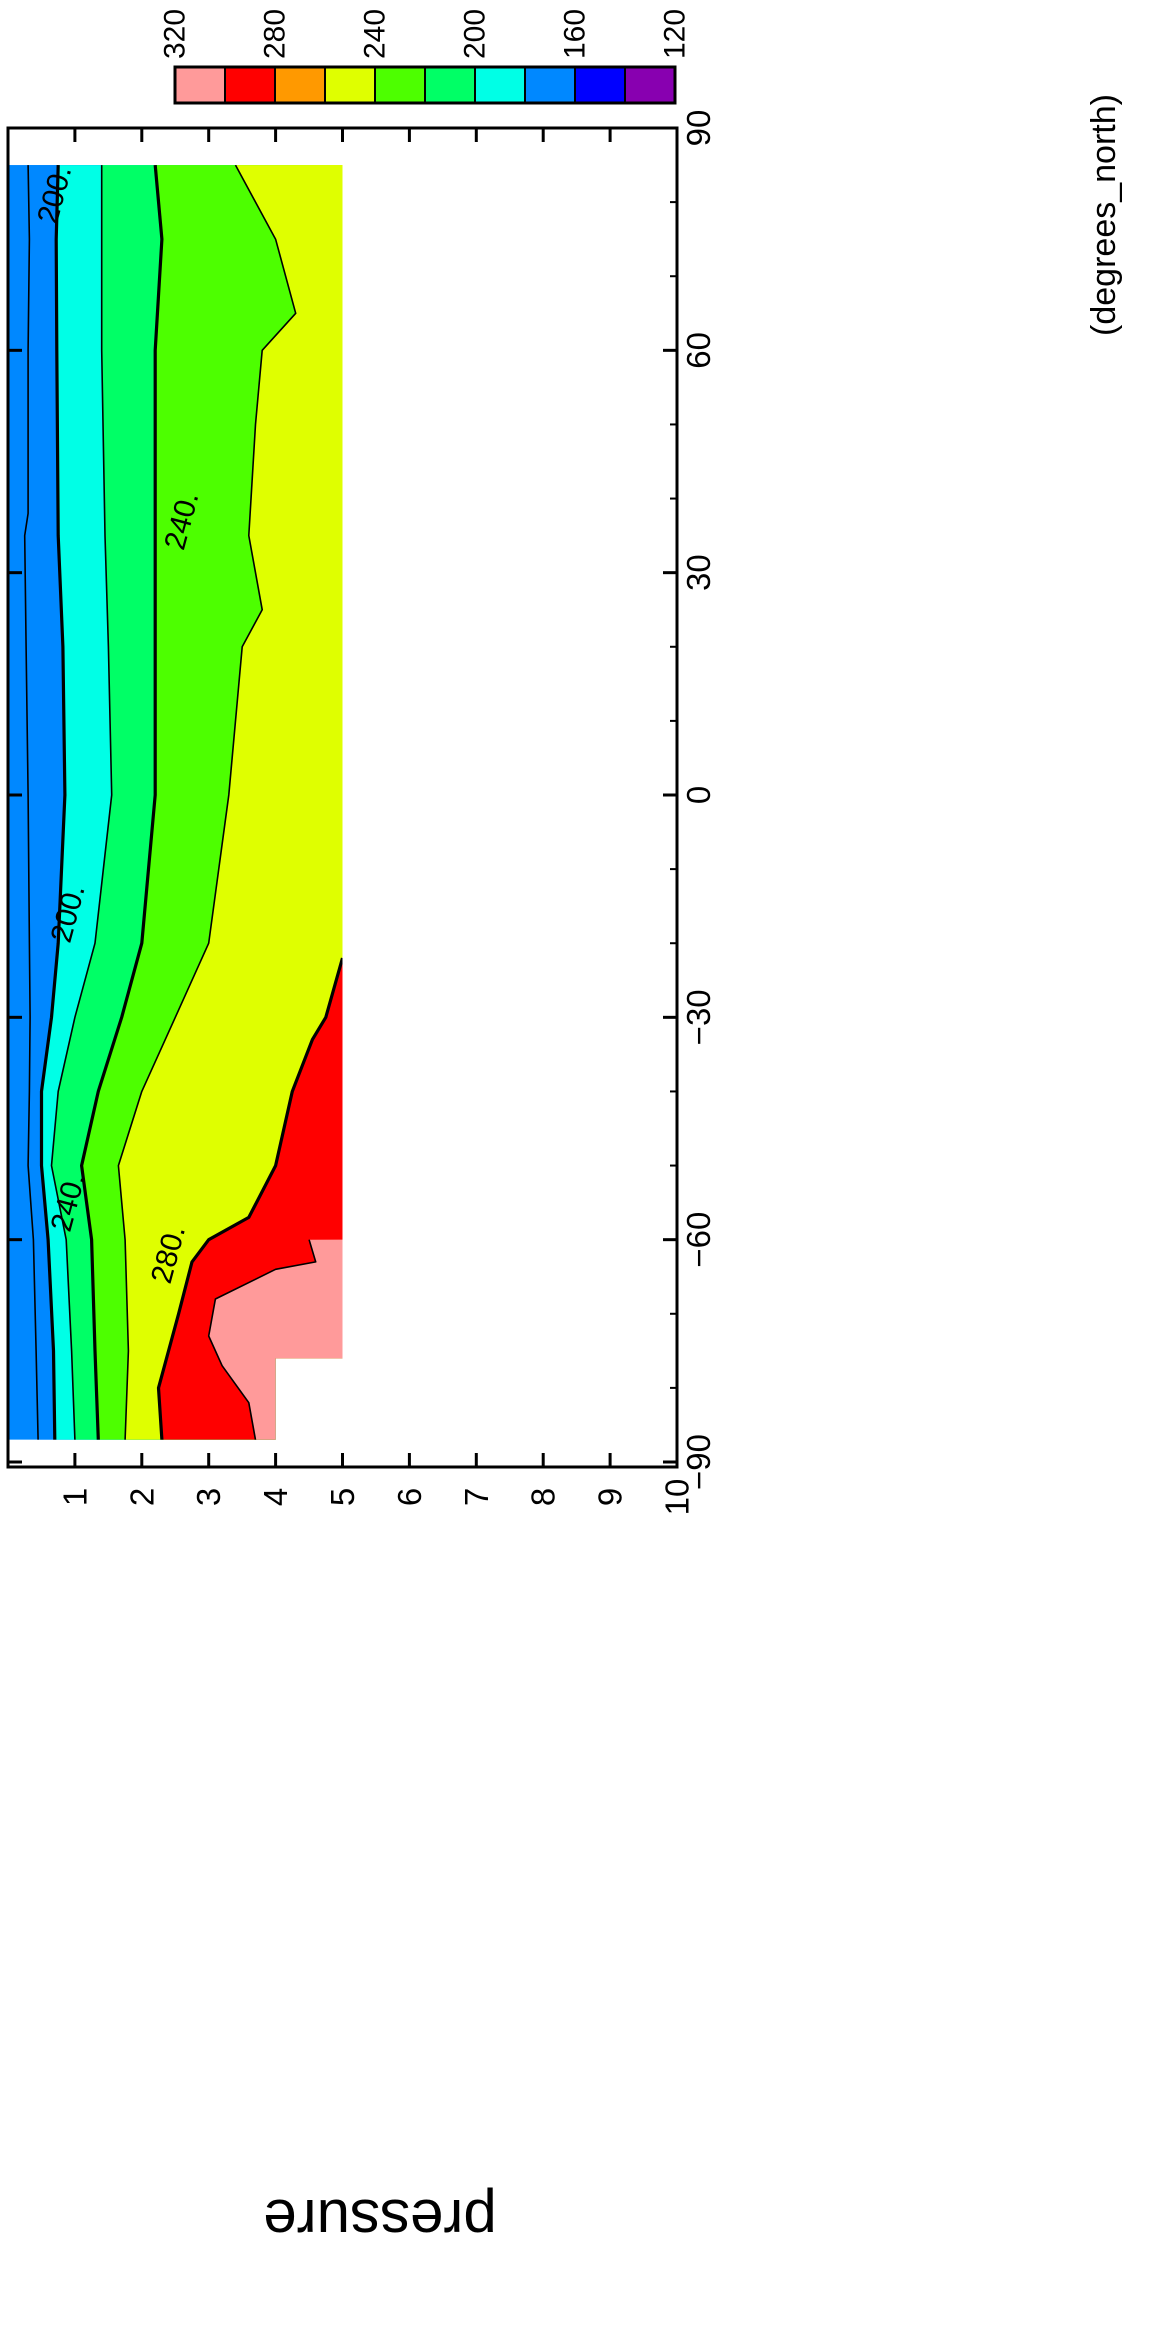  Describe the element at coordinates (74, 1497) in the screenshot. I see `pressure-tick-label: 1` at that location.